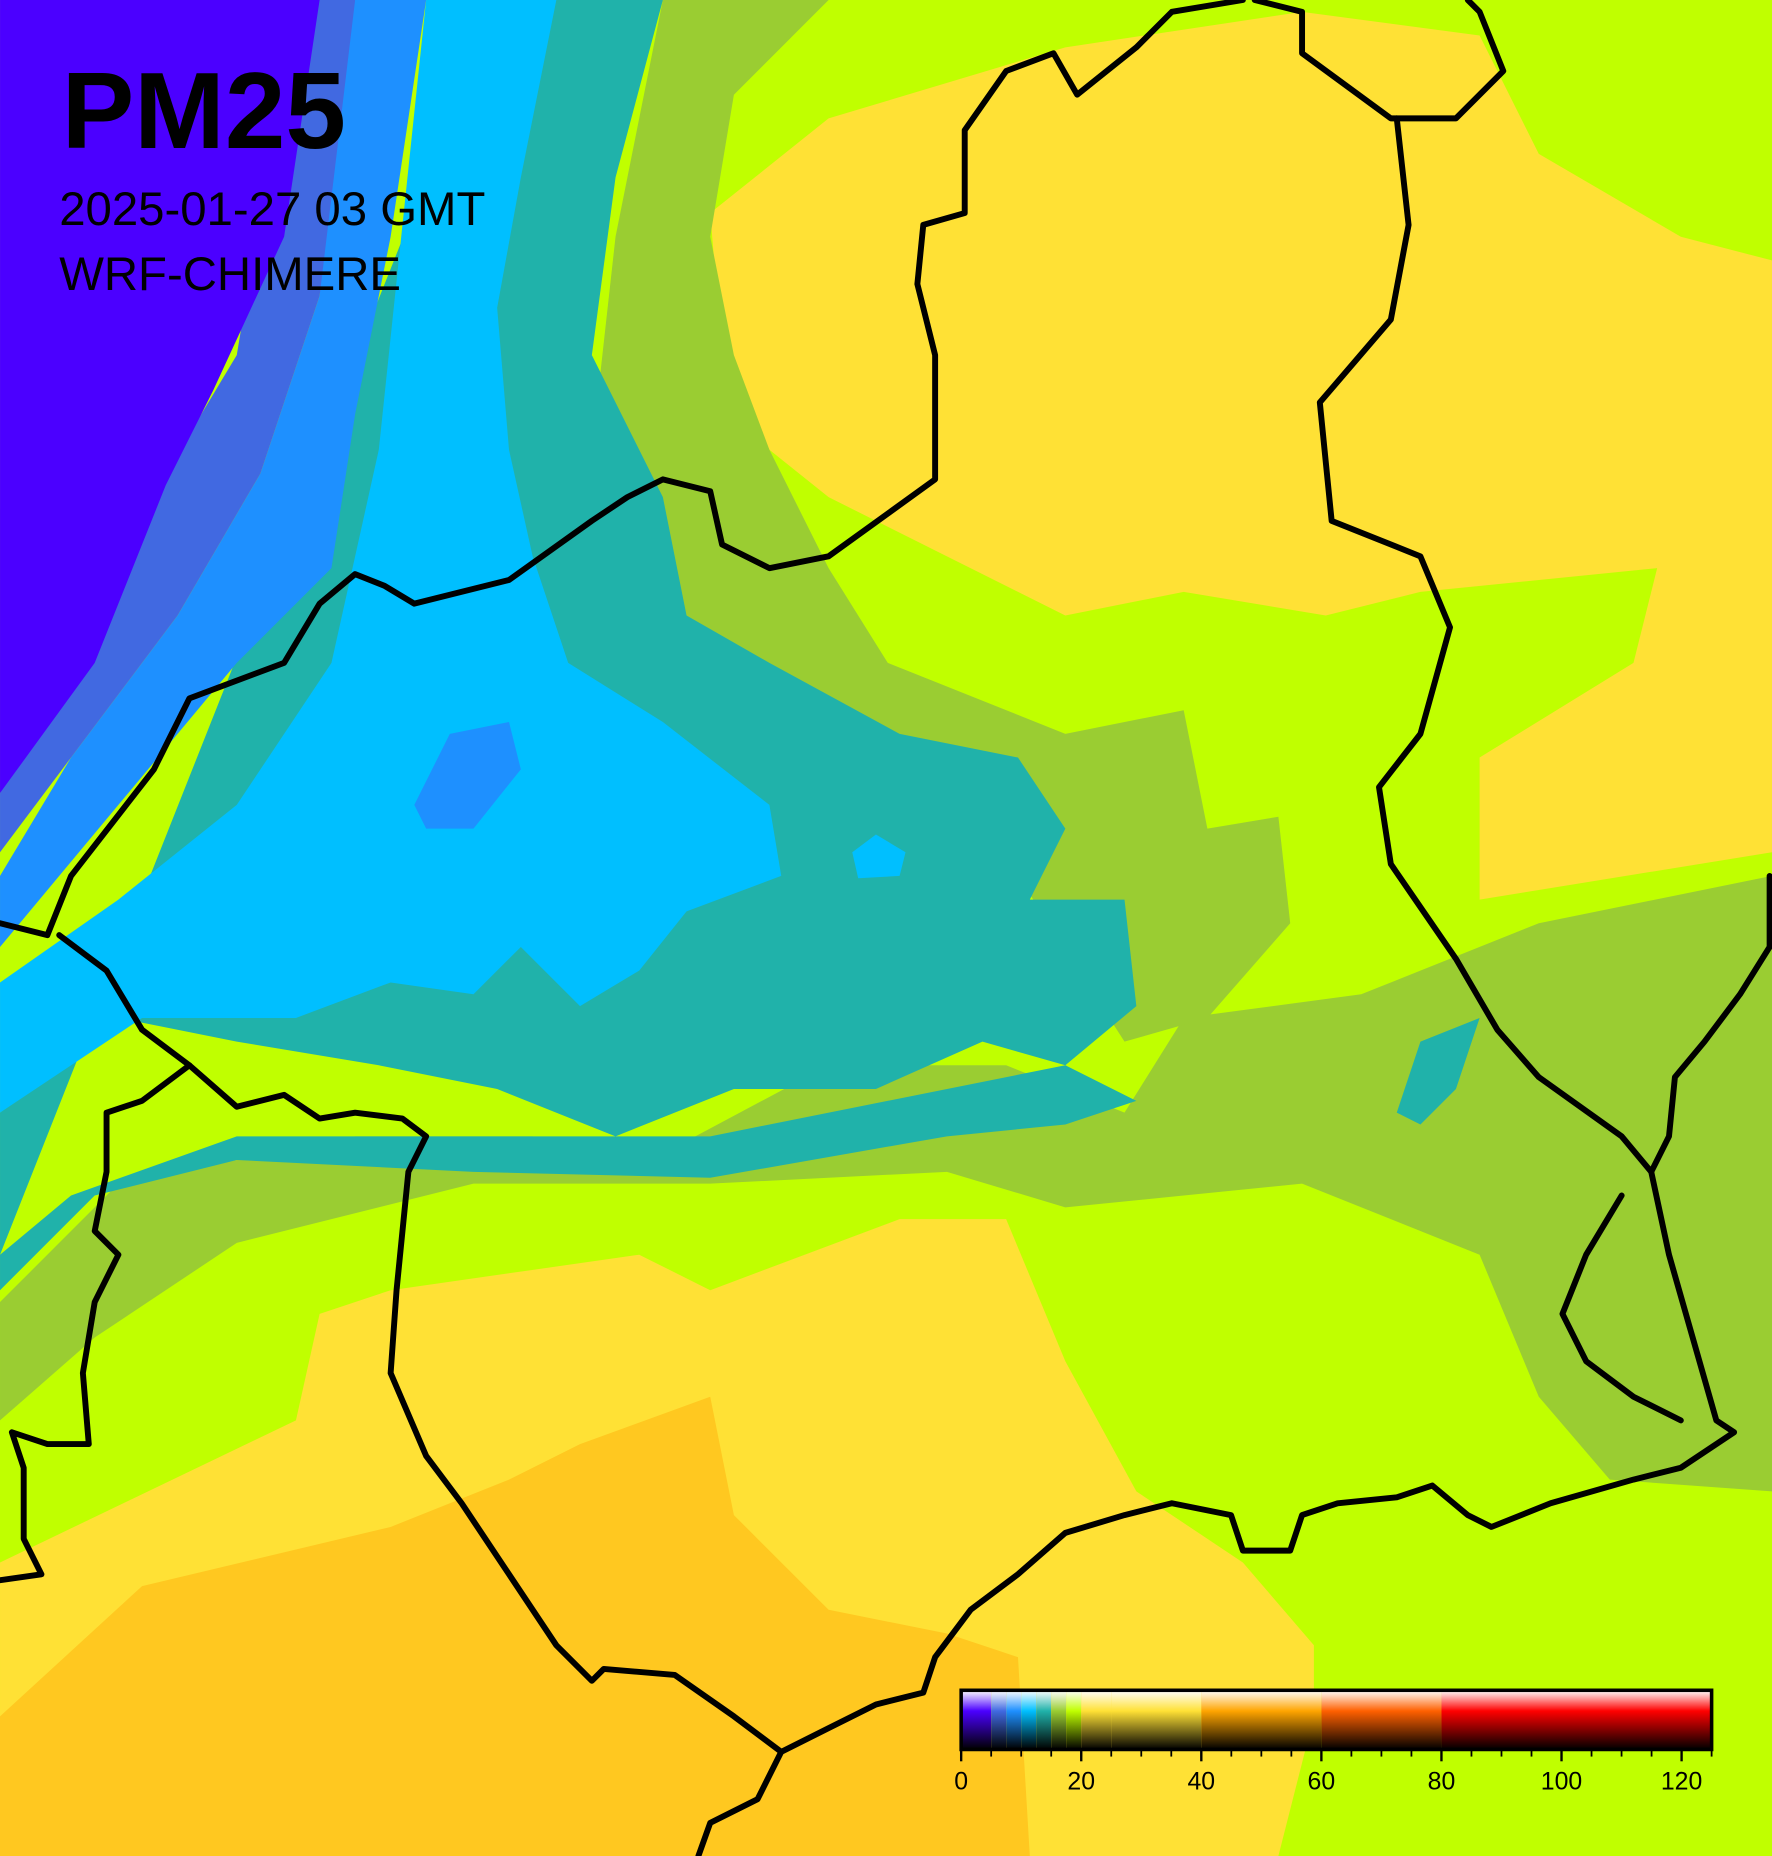 Image resolution: width=1772 pixels, height=1856 pixels. What do you see at coordinates (1561, 1782) in the screenshot?
I see `tick-label: 100` at bounding box center [1561, 1782].